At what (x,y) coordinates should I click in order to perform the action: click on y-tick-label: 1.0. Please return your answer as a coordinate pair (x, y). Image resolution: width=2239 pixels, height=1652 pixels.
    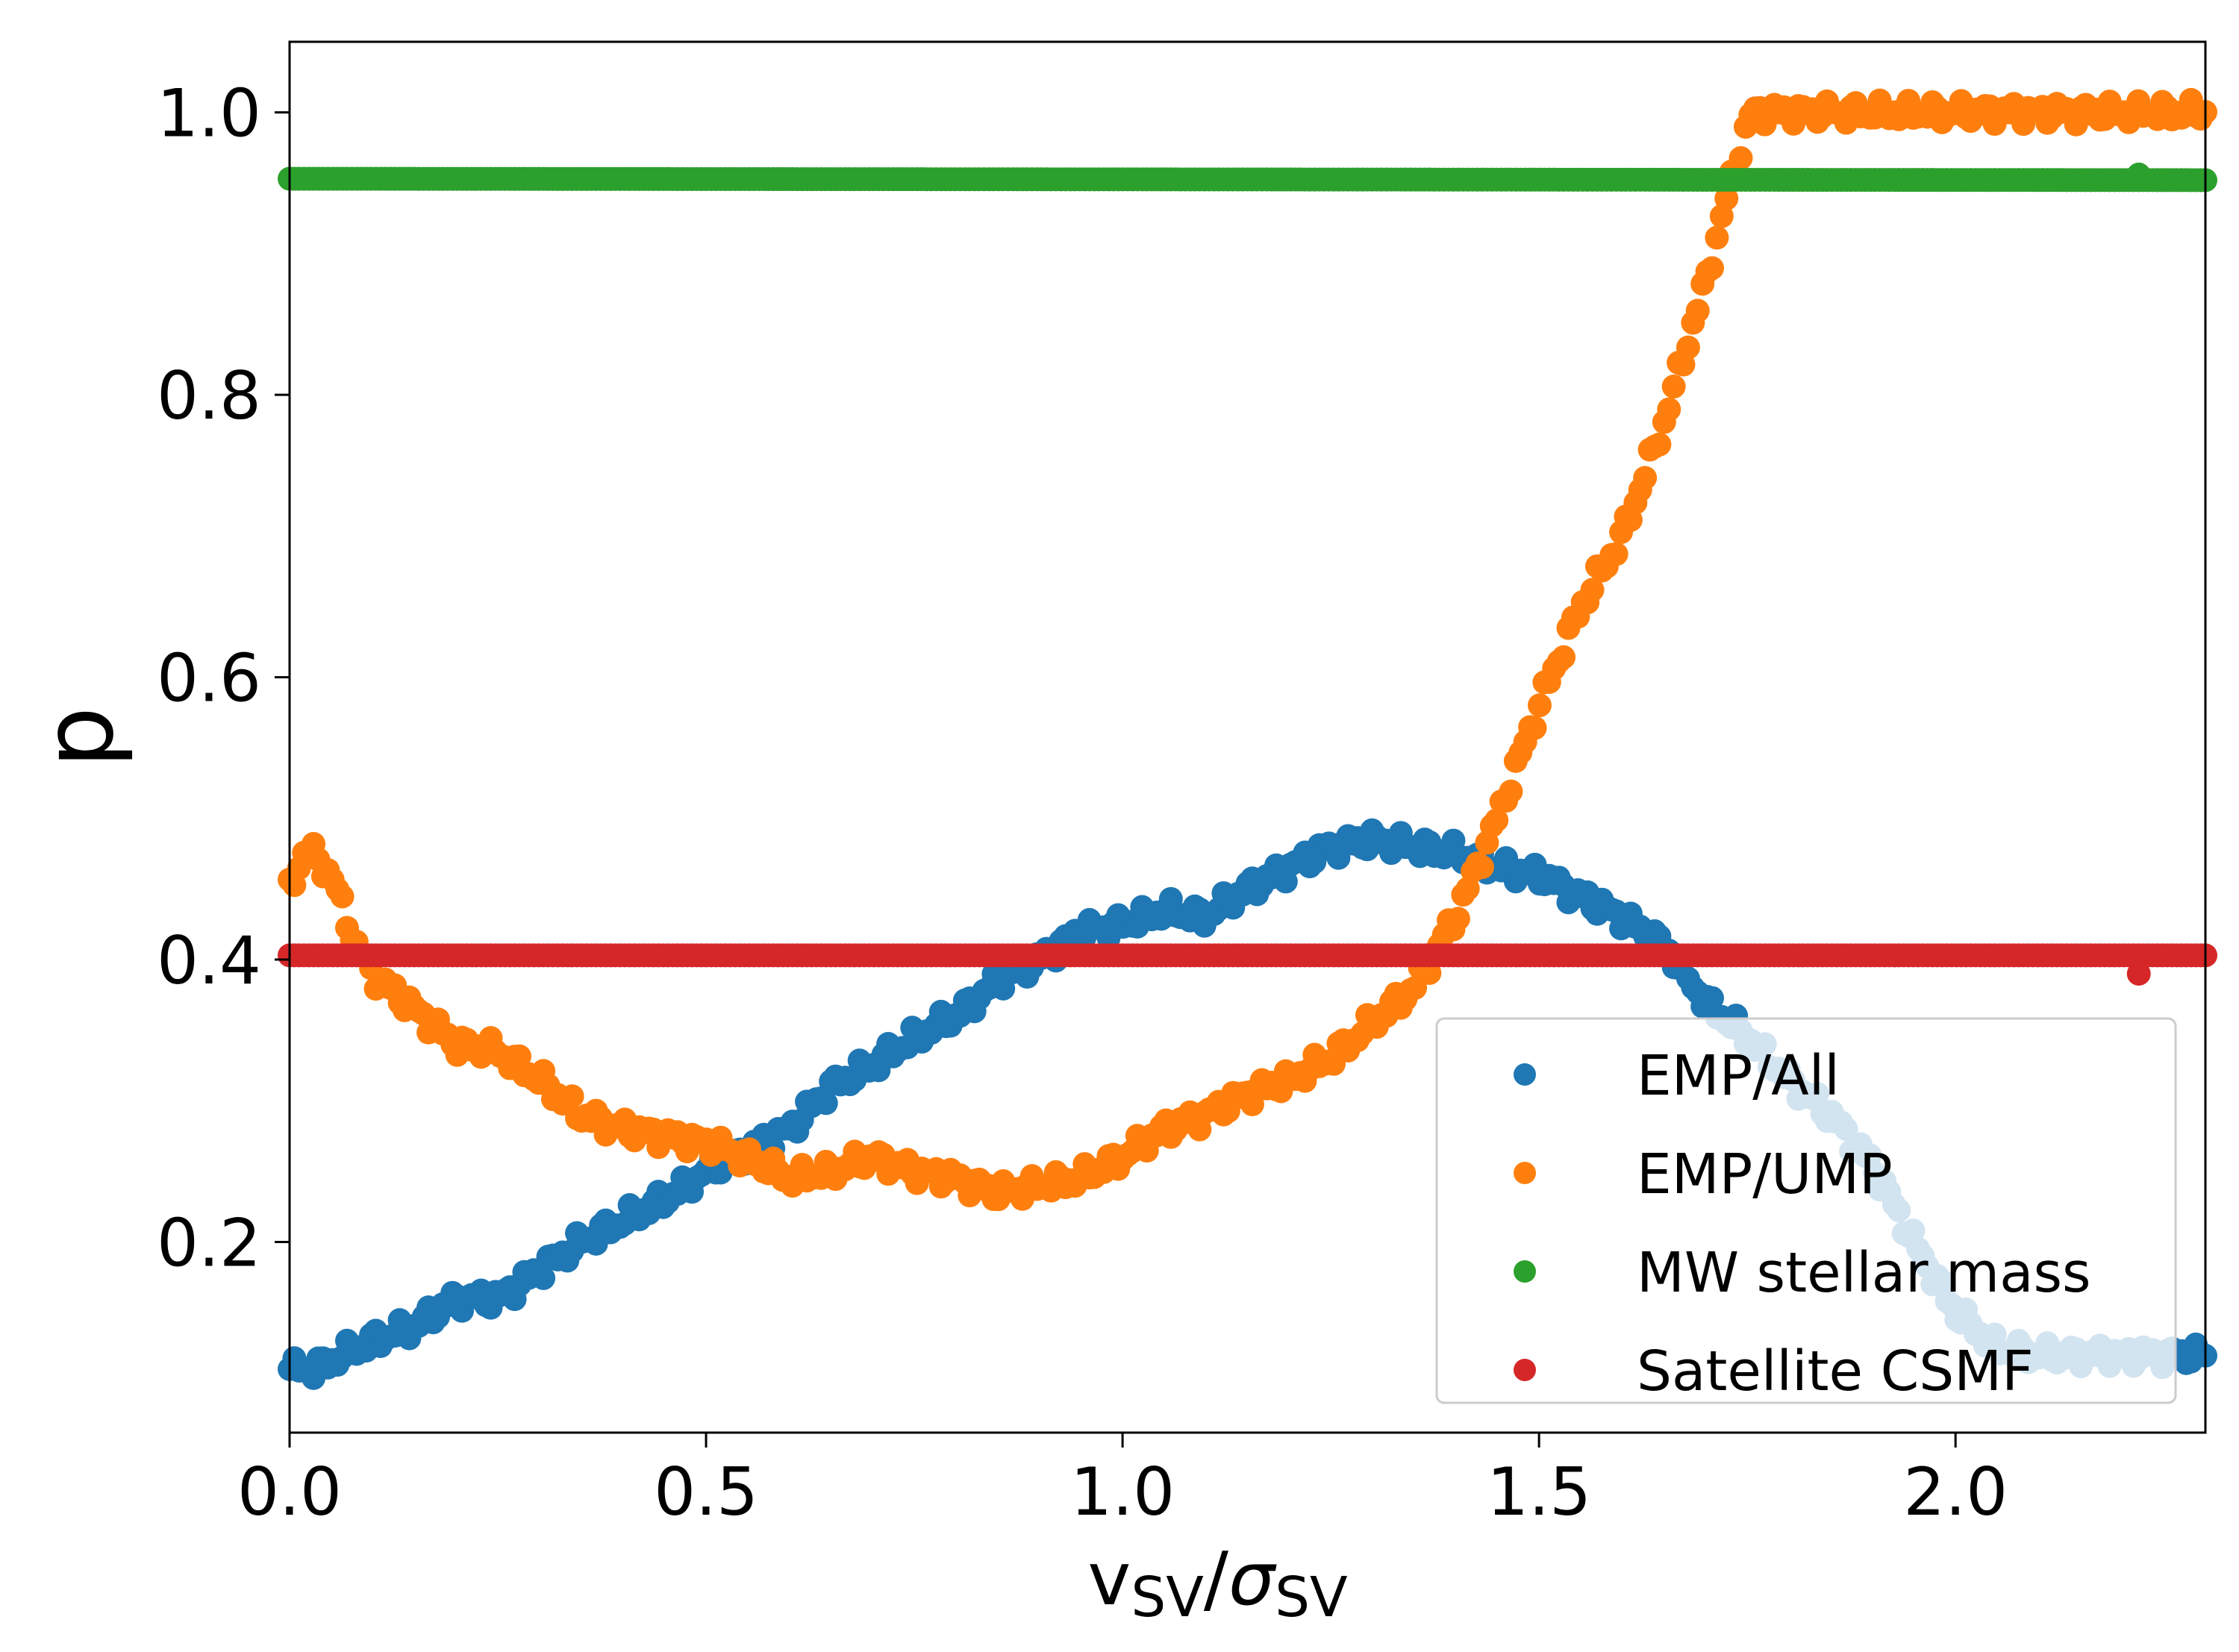
    Looking at the image, I should click on (209, 113).